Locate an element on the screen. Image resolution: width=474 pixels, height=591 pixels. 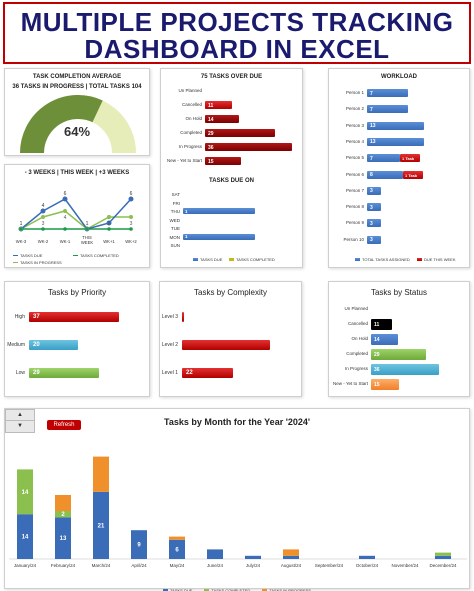
weeks-legend-completed-label: TASKS COMPLETED is located at coordinates (99, 255).